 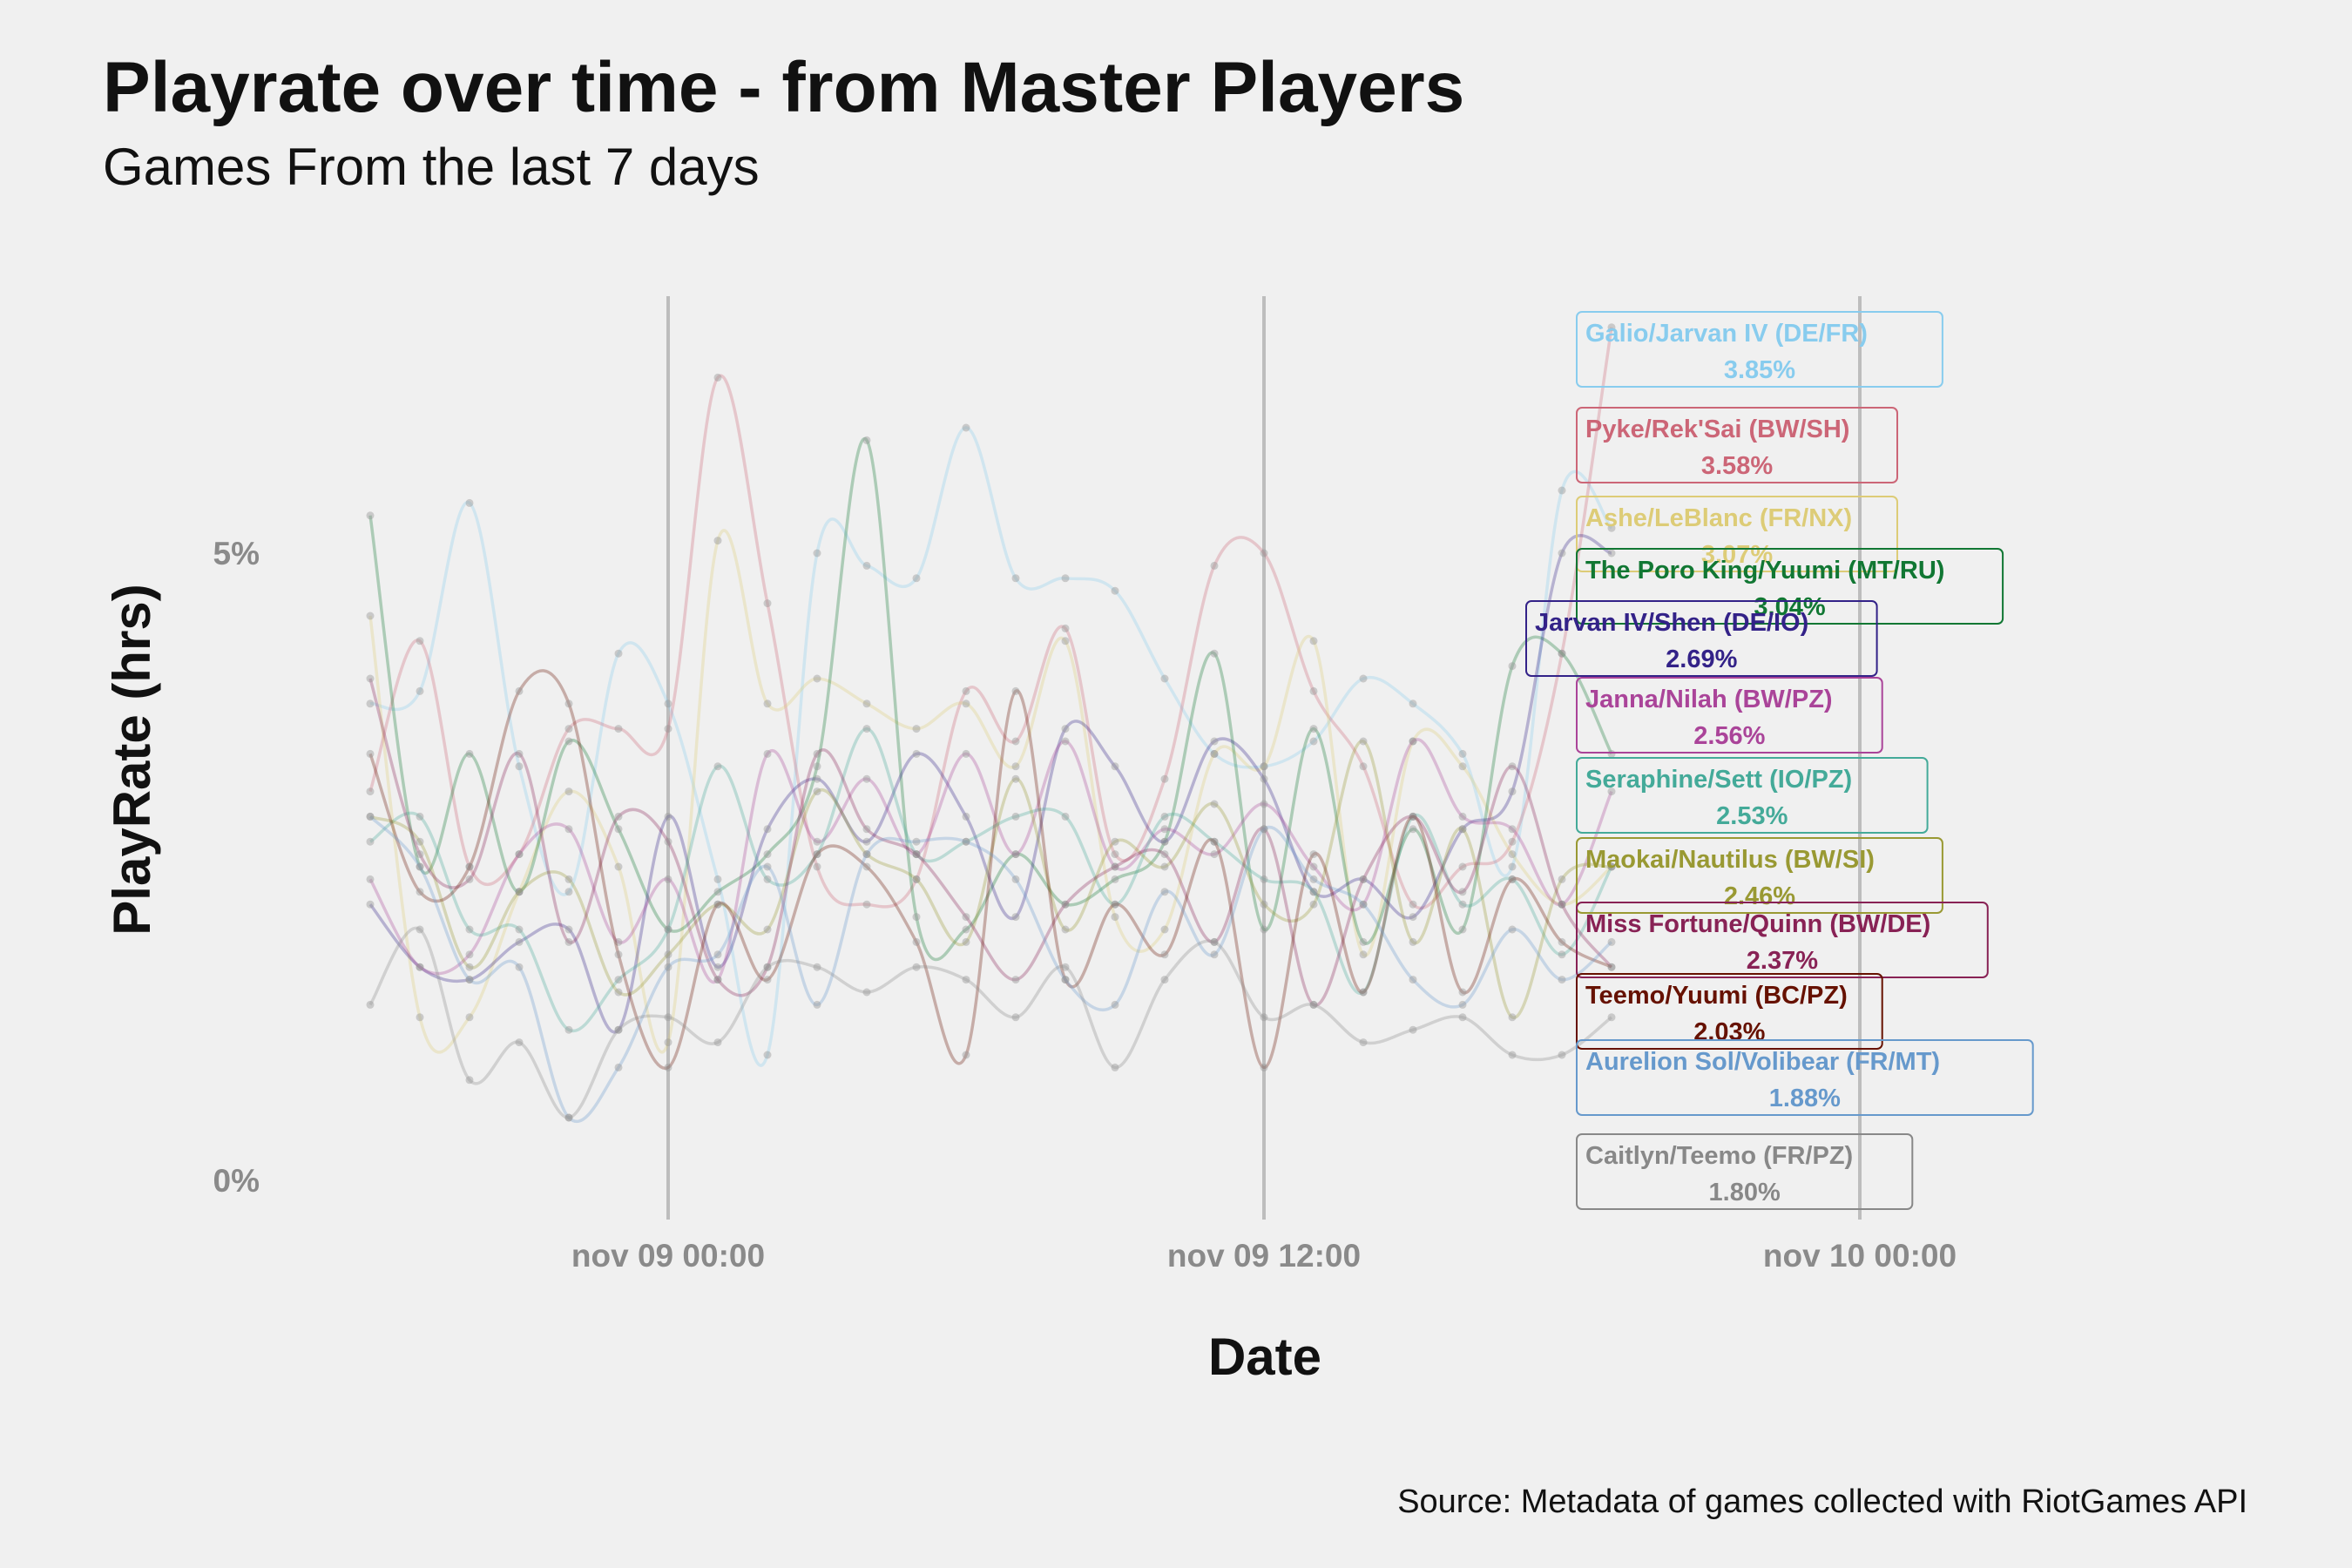 I want to click on series-label-name: Teemo/Yuumi (BC/PZ), so click(x=1716, y=996).